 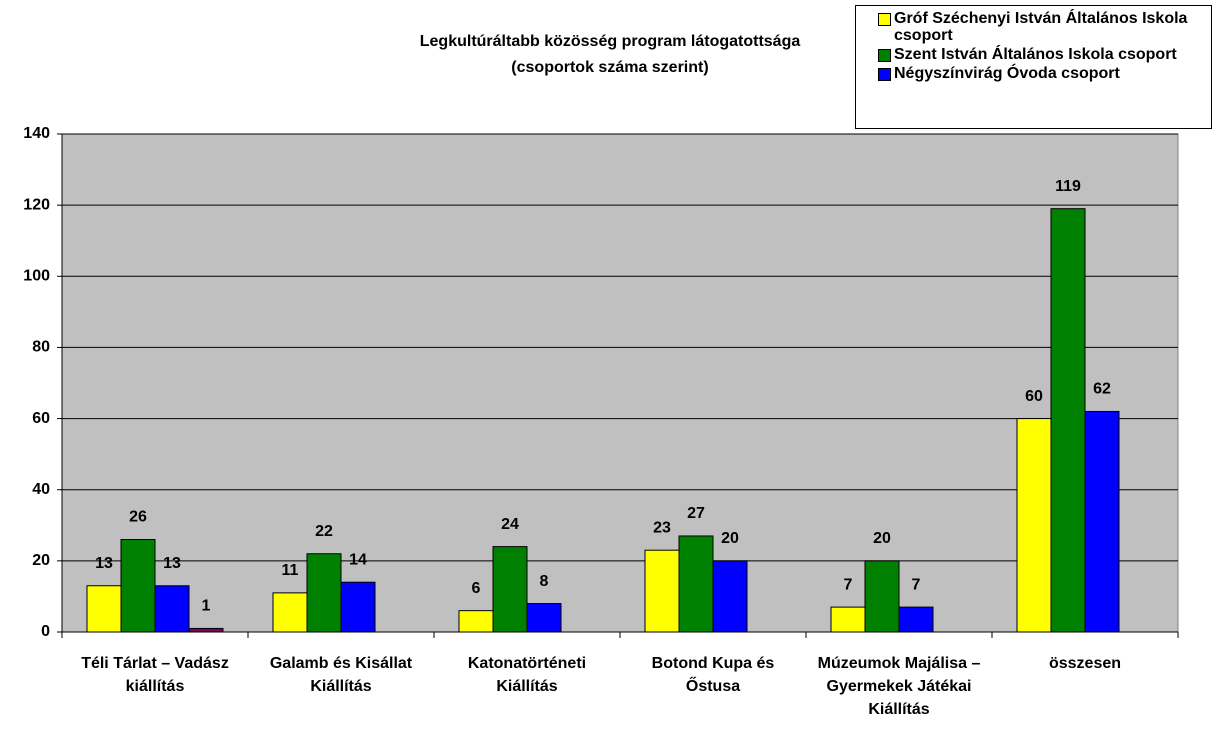 What do you see at coordinates (36, 133) in the screenshot?
I see `y-tick-label: 140` at bounding box center [36, 133].